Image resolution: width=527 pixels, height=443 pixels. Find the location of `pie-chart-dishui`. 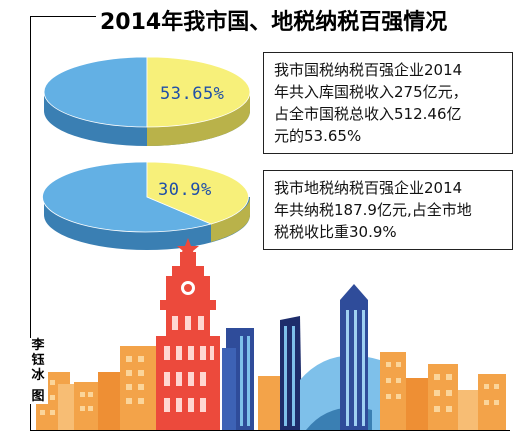

pie-chart-dishui is located at coordinates (146, 205).